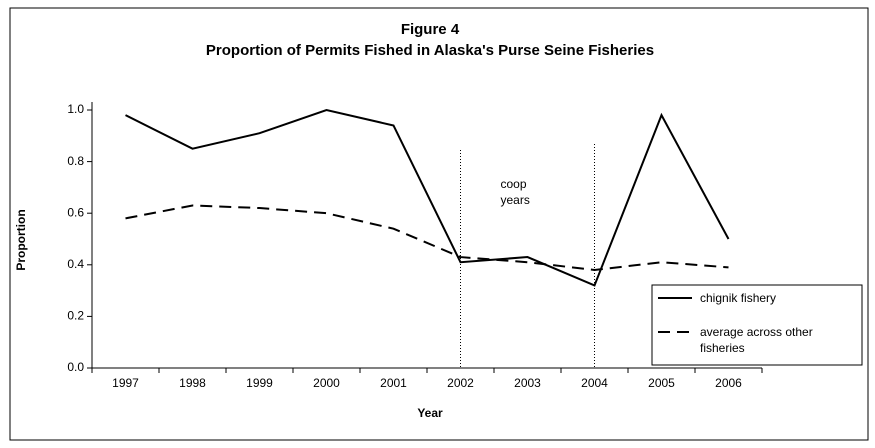 Image resolution: width=875 pixels, height=448 pixels. Describe the element at coordinates (756, 340) in the screenshot. I see `legend-label: average across other fisheries` at that location.